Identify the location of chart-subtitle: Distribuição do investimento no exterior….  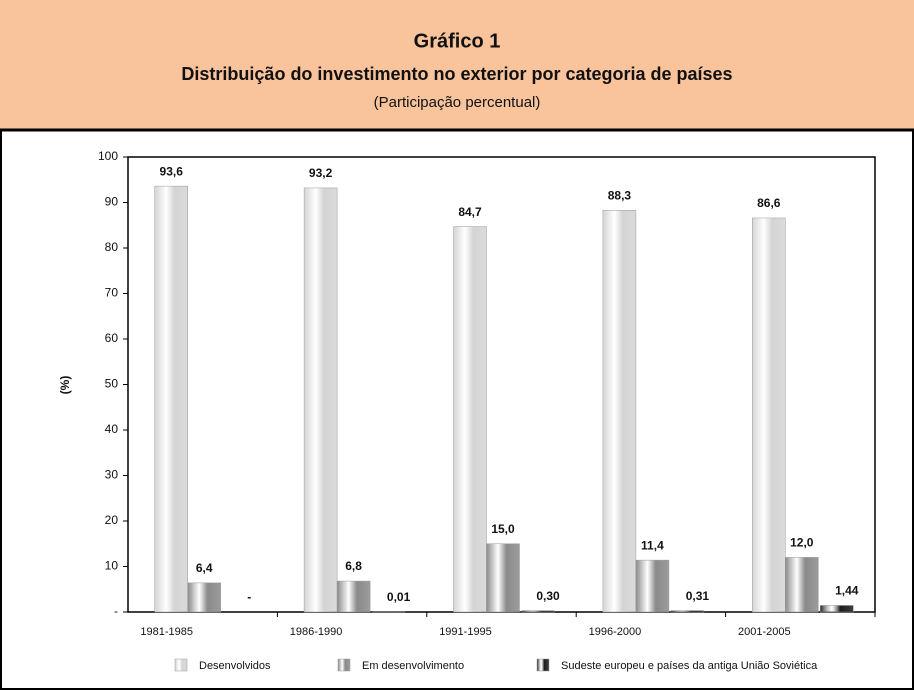
(456, 74).